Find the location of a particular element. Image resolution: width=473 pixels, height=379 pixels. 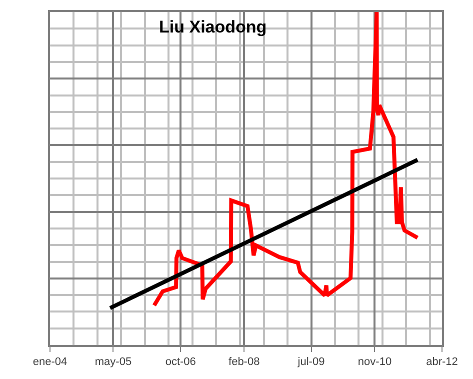

x-tick-label: may-05 is located at coordinates (113, 362).